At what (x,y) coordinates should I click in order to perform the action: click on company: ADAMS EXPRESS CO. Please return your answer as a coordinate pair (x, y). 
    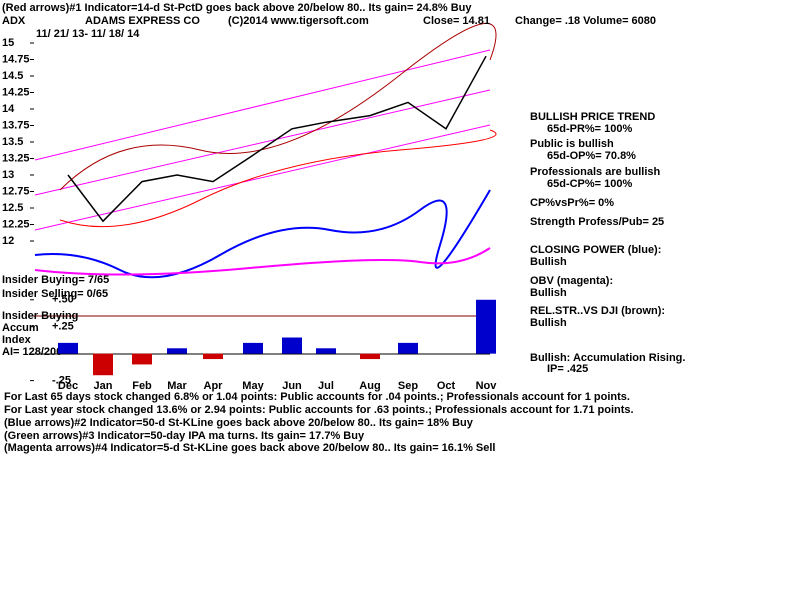
    Looking at the image, I should click on (142, 21).